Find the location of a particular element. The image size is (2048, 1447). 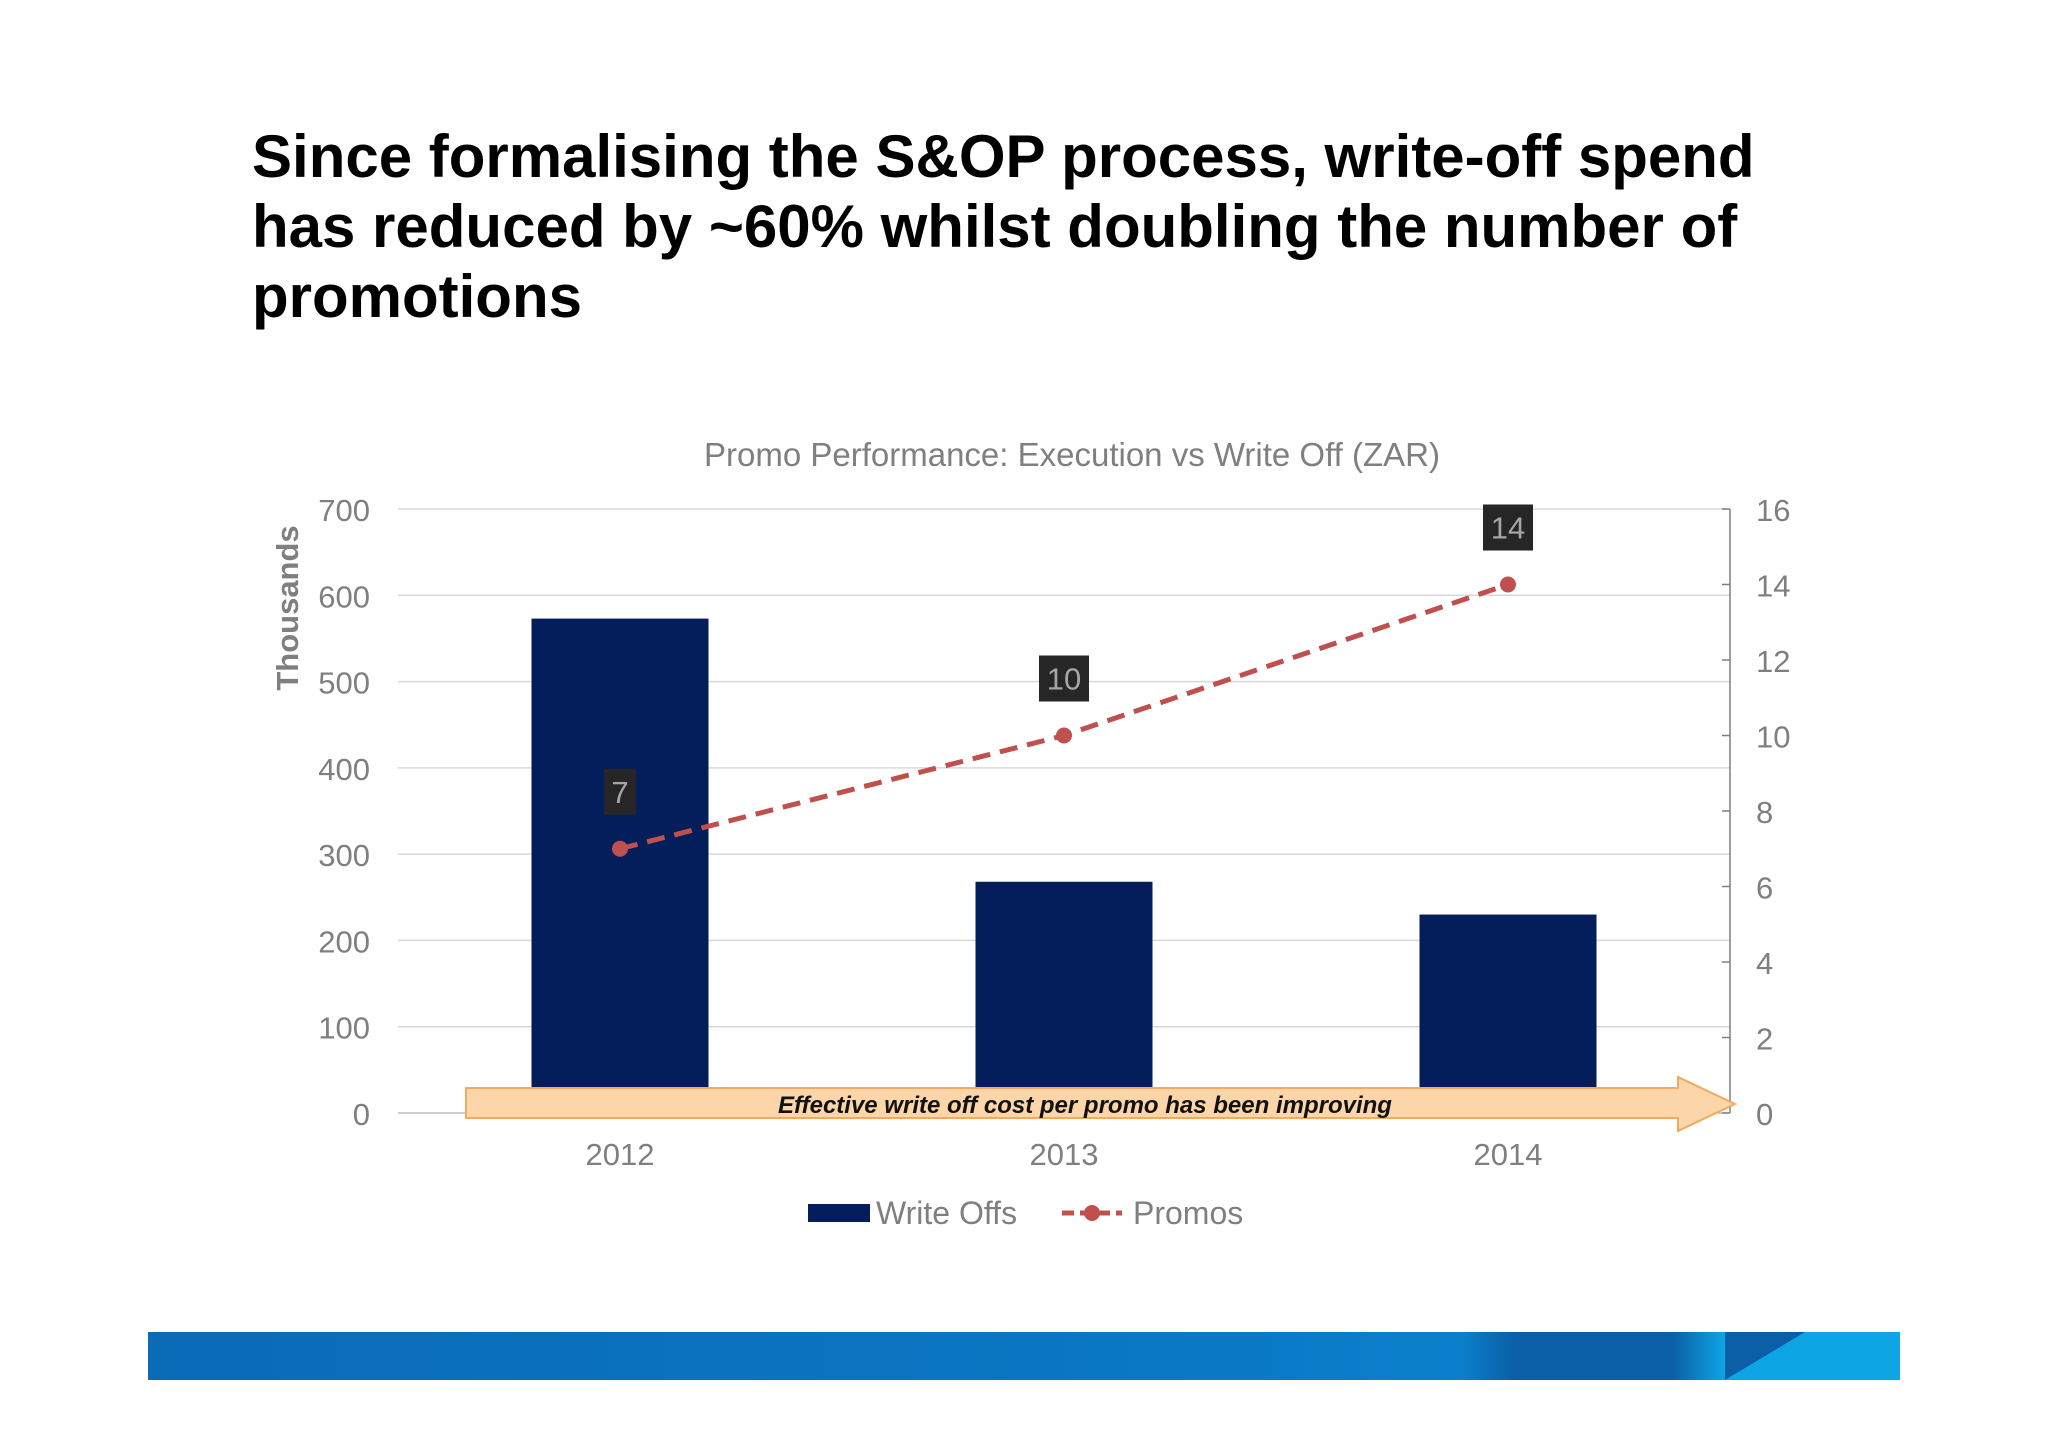

y2-axis-tick-label: 14 is located at coordinates (1773, 586).